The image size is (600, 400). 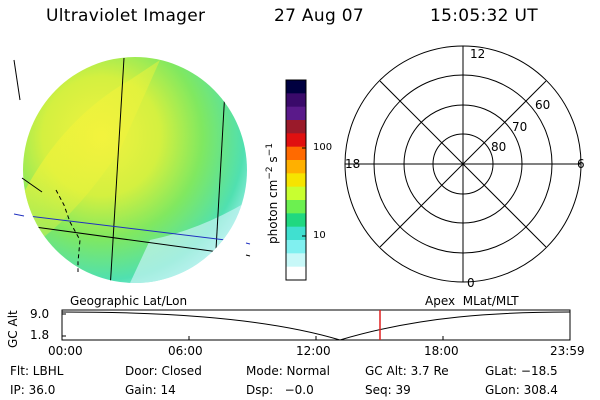 What do you see at coordinates (319, 235) in the screenshot?
I see `colorbar-tick-10: 10` at bounding box center [319, 235].